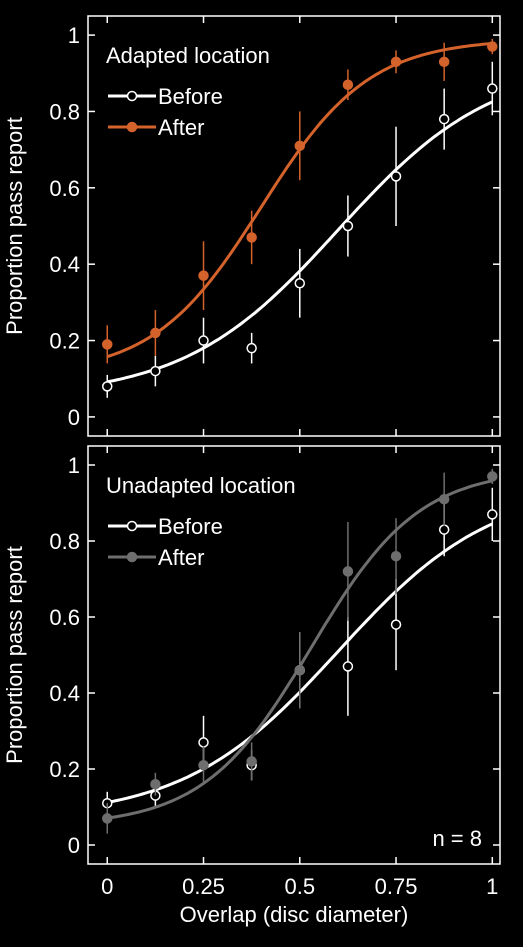 The height and width of the screenshot is (947, 523). I want to click on x-tick-label: 0, so click(107, 886).